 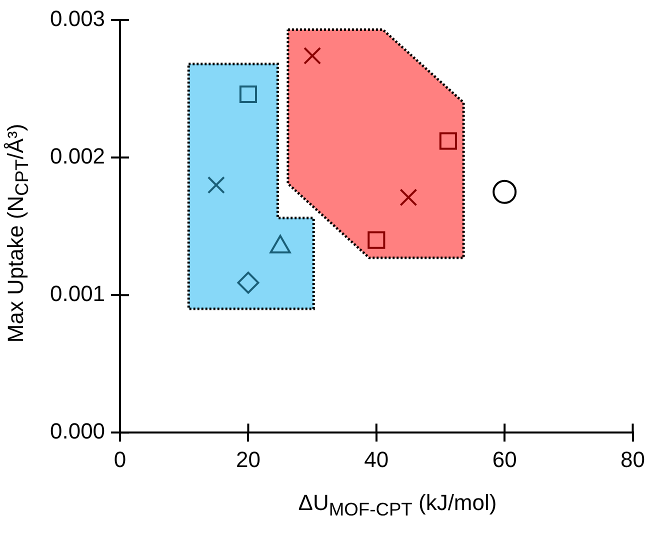 I want to click on y-tick-label: 0.001, so click(x=78, y=293).